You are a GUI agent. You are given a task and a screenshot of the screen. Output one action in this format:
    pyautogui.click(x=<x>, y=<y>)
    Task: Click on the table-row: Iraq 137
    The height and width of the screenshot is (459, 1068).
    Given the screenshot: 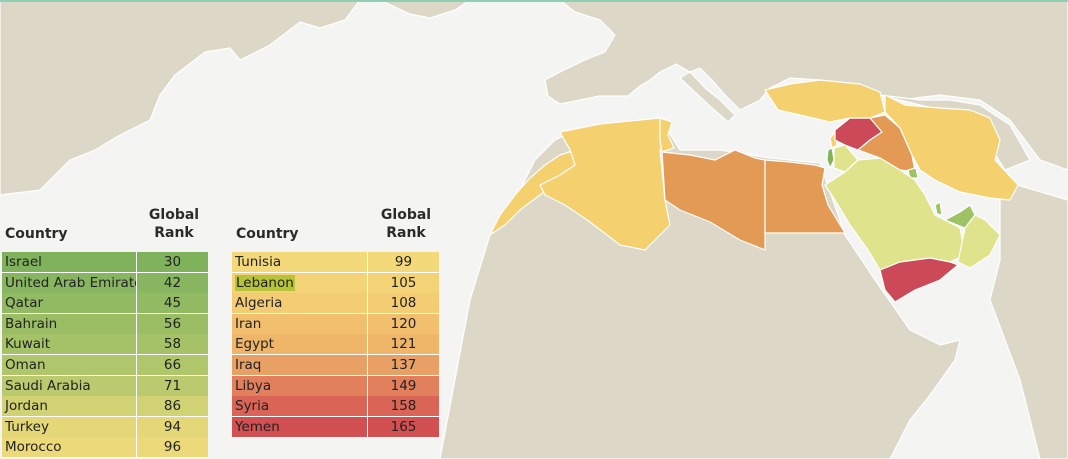 What is the action you would take?
    pyautogui.click(x=335, y=365)
    